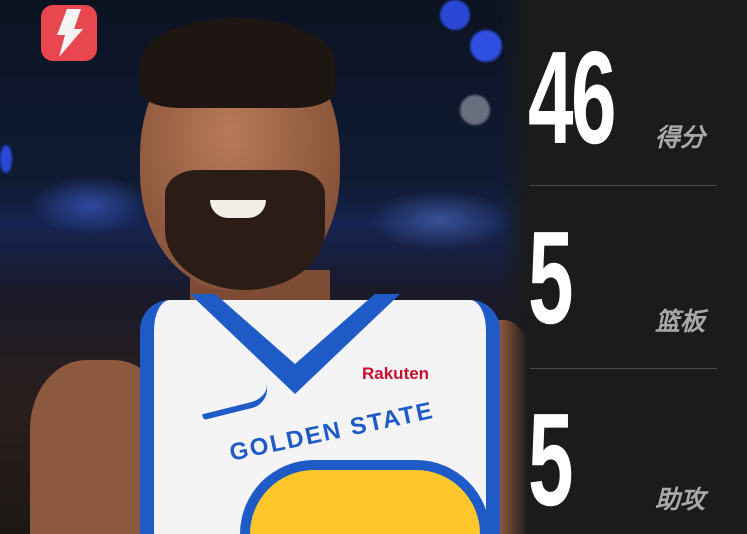 Image resolution: width=747 pixels, height=534 pixels. What do you see at coordinates (396, 373) in the screenshot?
I see `jersey-sponsor: Rakuten` at bounding box center [396, 373].